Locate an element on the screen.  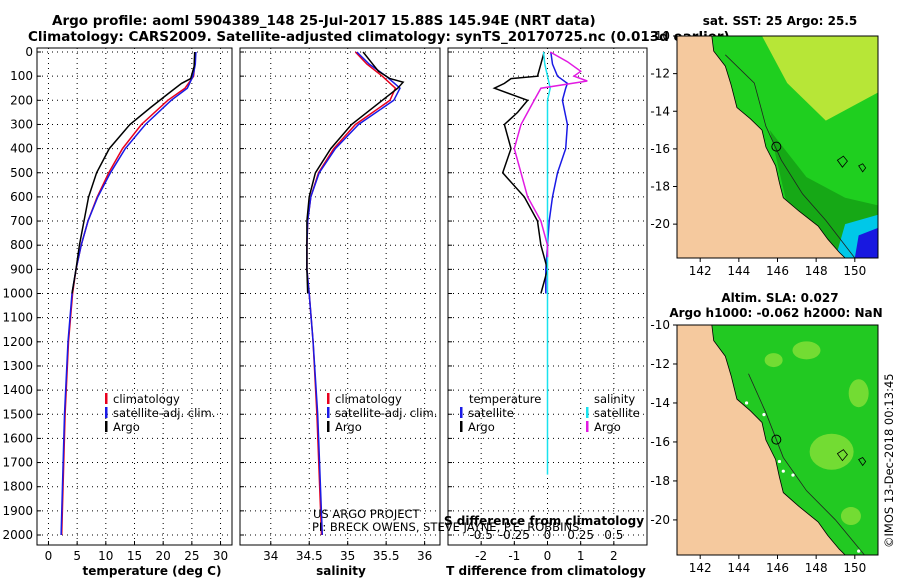
s-tick-label: 0.5 is located at coordinates (613, 535).